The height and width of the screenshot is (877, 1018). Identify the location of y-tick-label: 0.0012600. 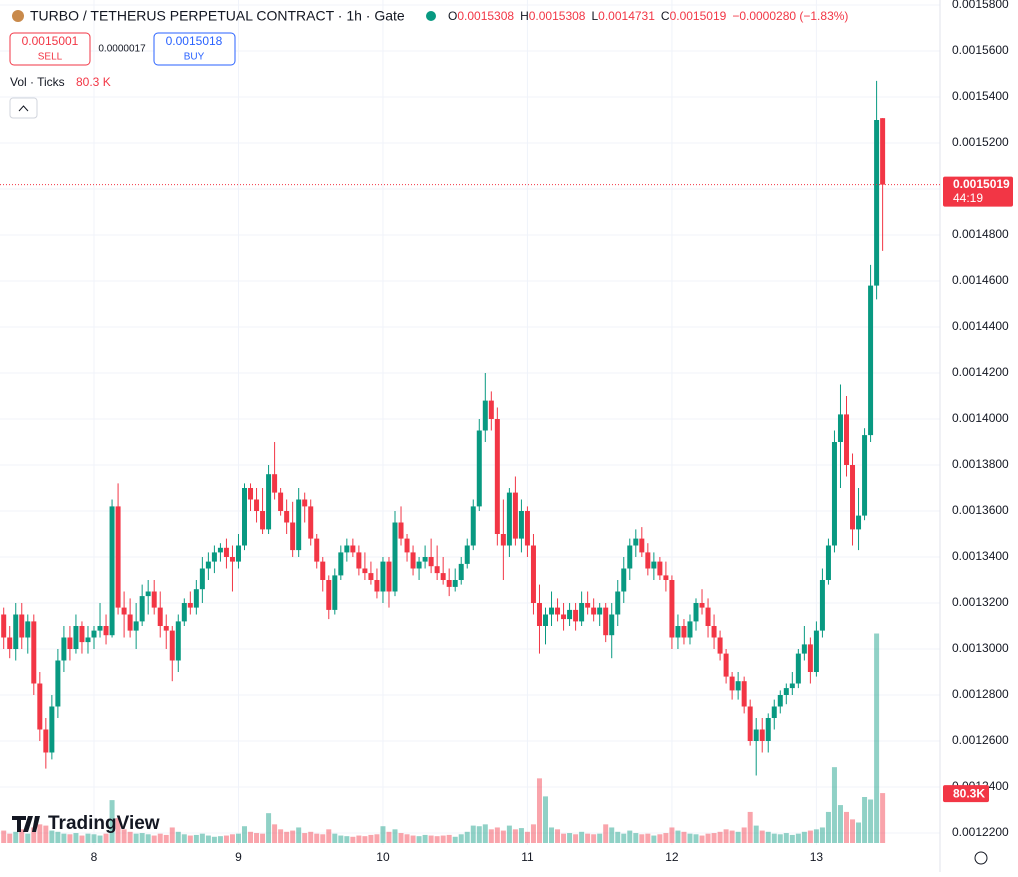
(980, 740).